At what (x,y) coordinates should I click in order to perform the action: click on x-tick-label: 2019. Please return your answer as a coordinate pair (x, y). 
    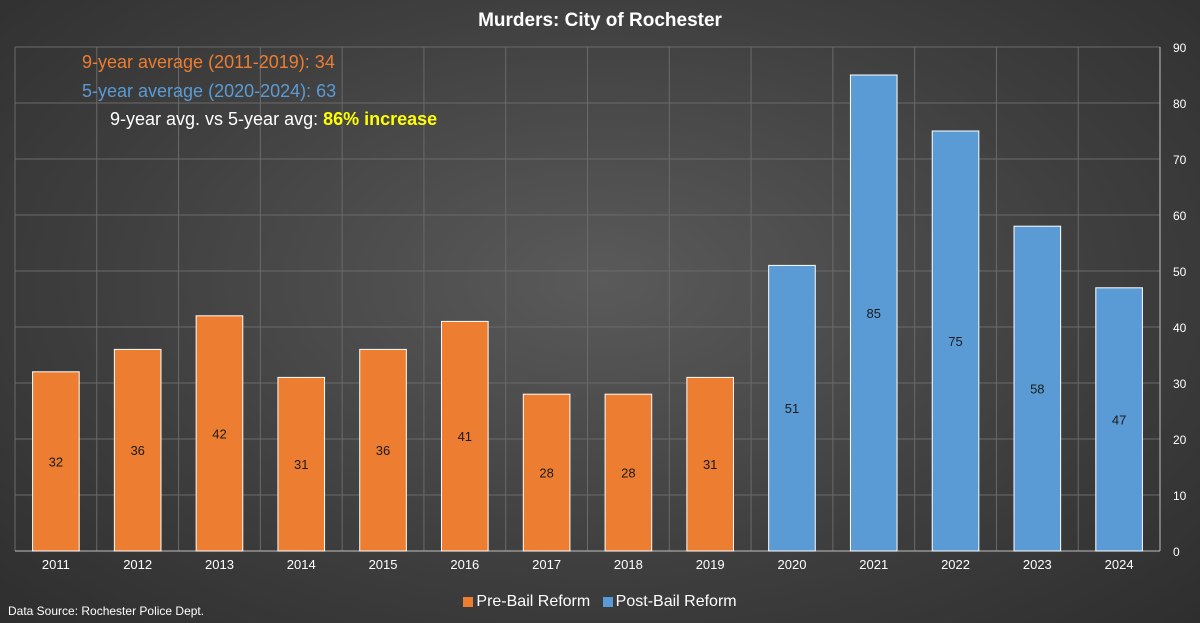
    Looking at the image, I should click on (710, 564).